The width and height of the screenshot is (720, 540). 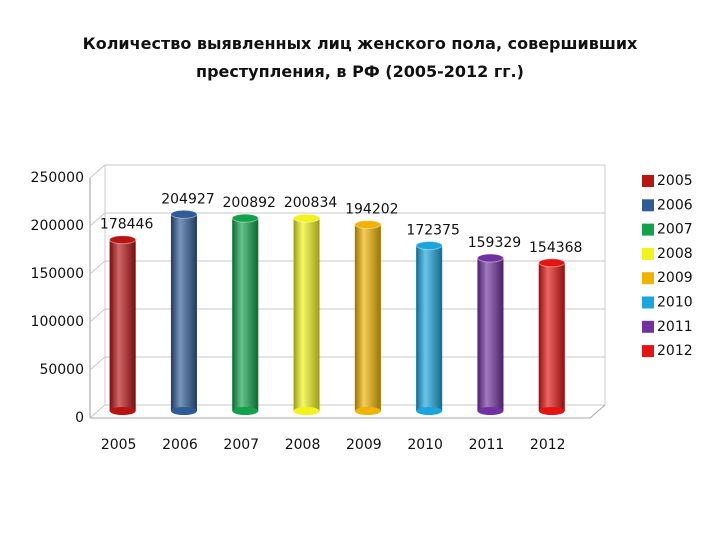 I want to click on y-tick-label: 100000, so click(x=57, y=322).